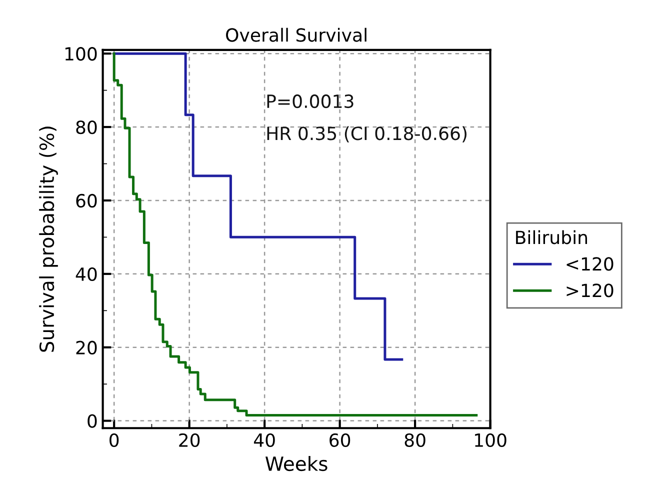  Describe the element at coordinates (81, 54) in the screenshot. I see `y-tick-label: 100` at that location.